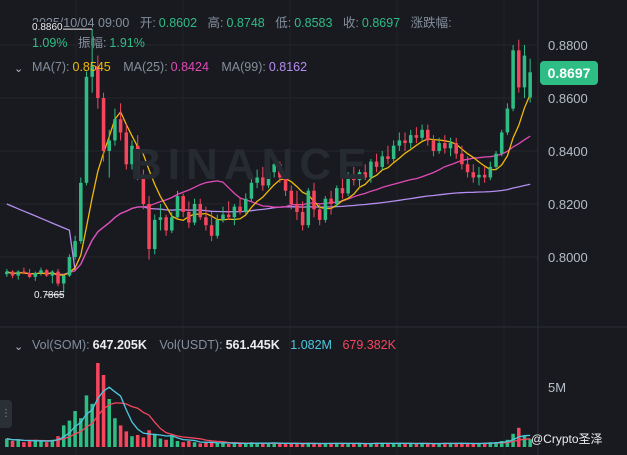 The image size is (627, 455). What do you see at coordinates (251, 164) in the screenshot?
I see `exchange-watermark: BINANCE` at bounding box center [251, 164].